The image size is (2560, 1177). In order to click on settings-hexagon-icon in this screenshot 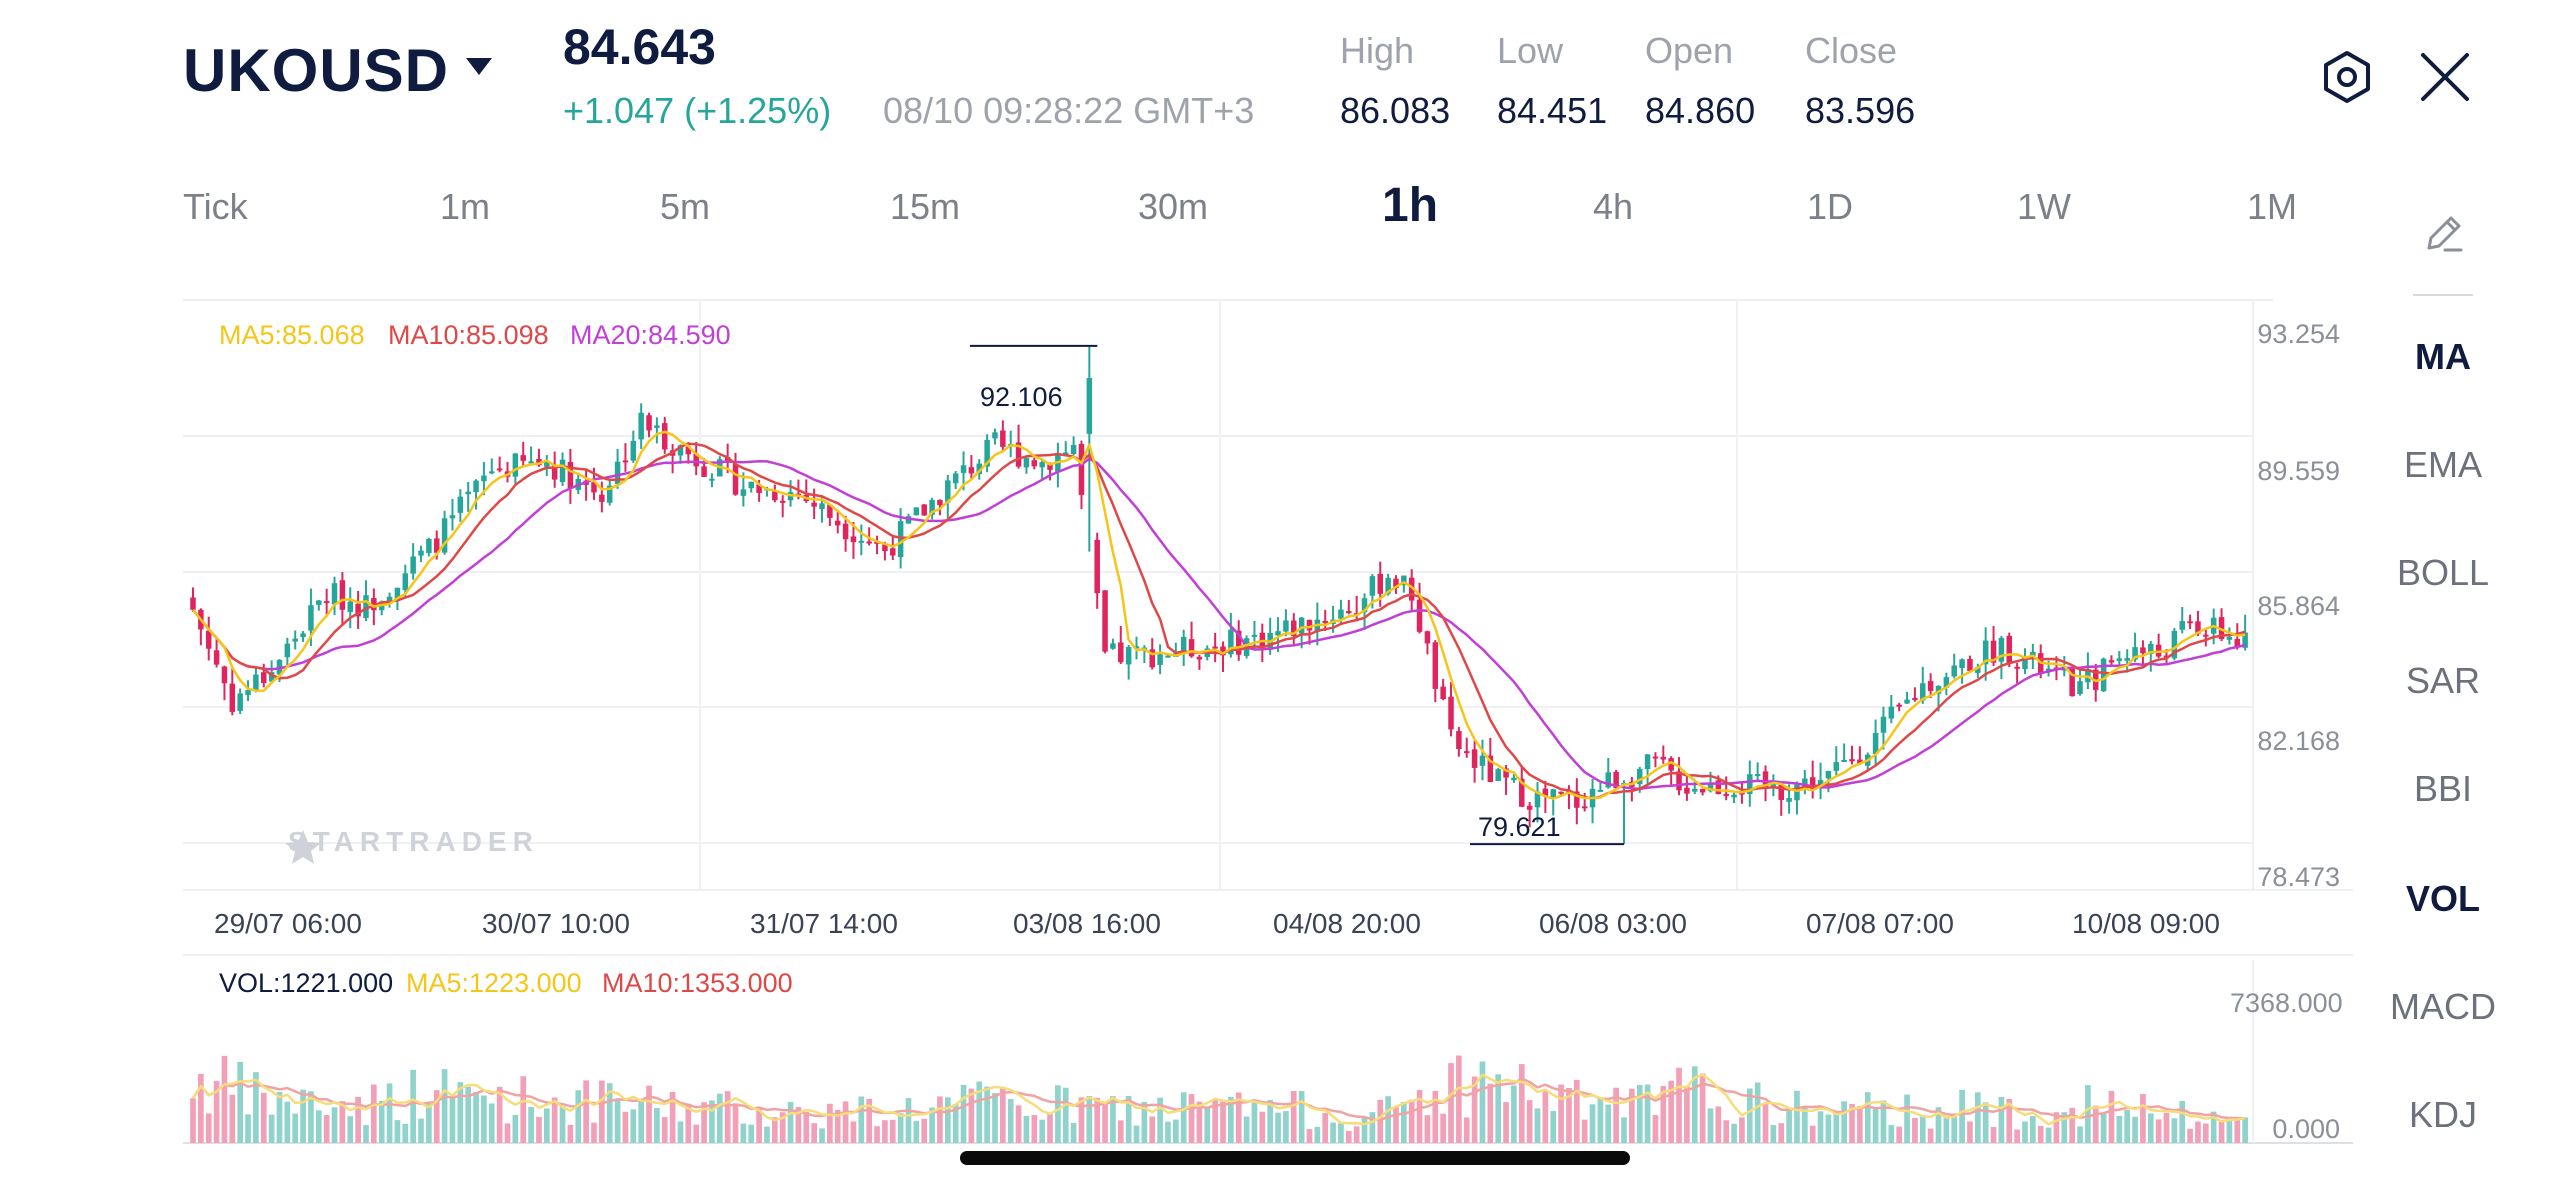, I will do `click(2347, 77)`.